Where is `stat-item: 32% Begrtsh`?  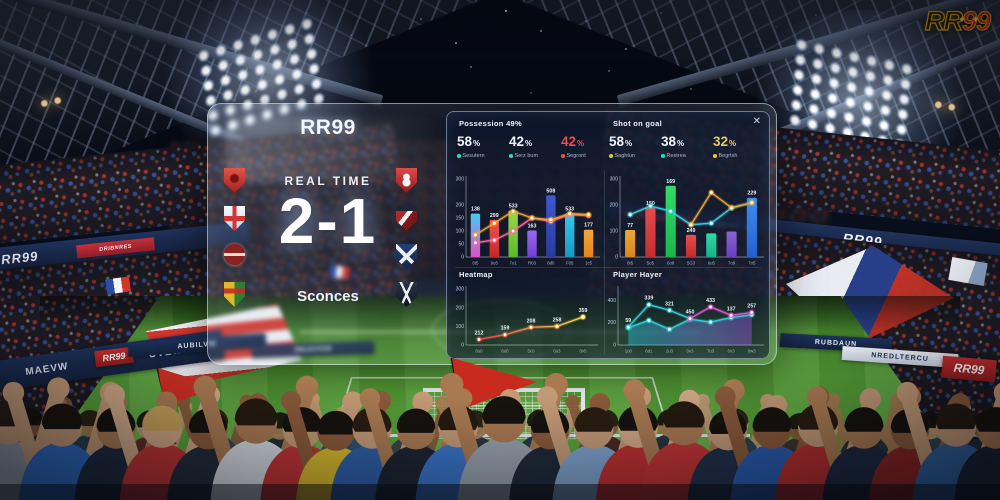
stat-item: 32% Begrtsh is located at coordinates (737, 146).